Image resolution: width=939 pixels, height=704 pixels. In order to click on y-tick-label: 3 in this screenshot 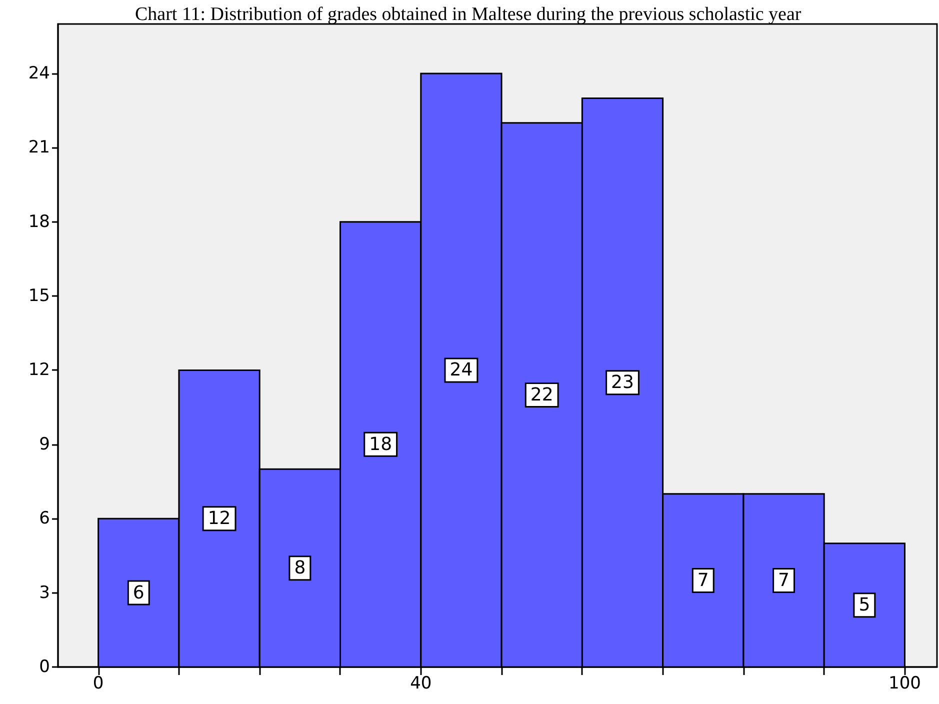, I will do `click(44, 592)`.